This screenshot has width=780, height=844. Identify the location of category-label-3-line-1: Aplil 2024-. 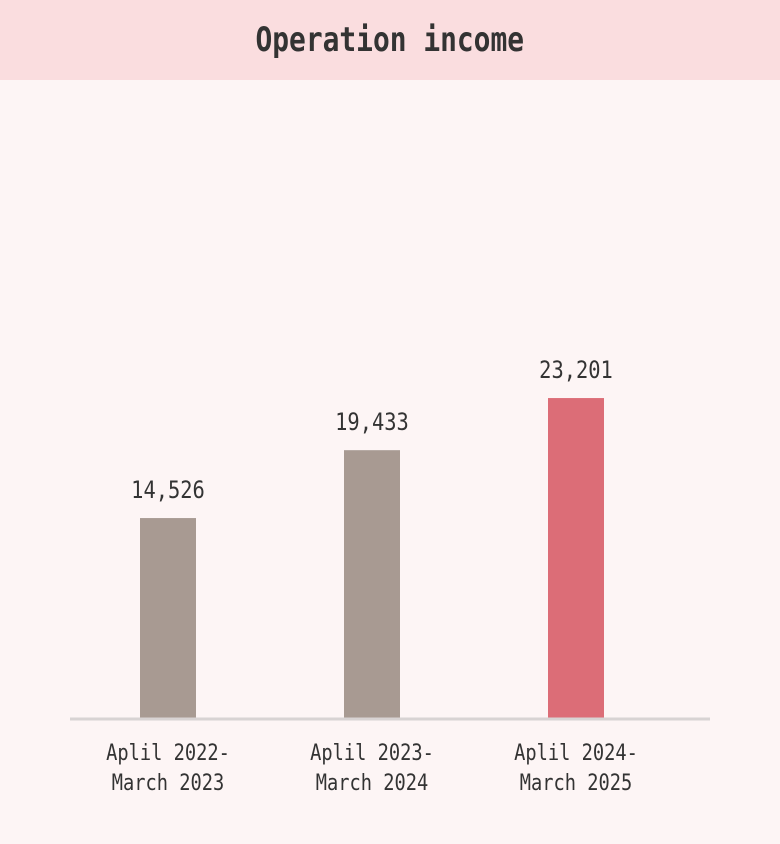
(576, 753).